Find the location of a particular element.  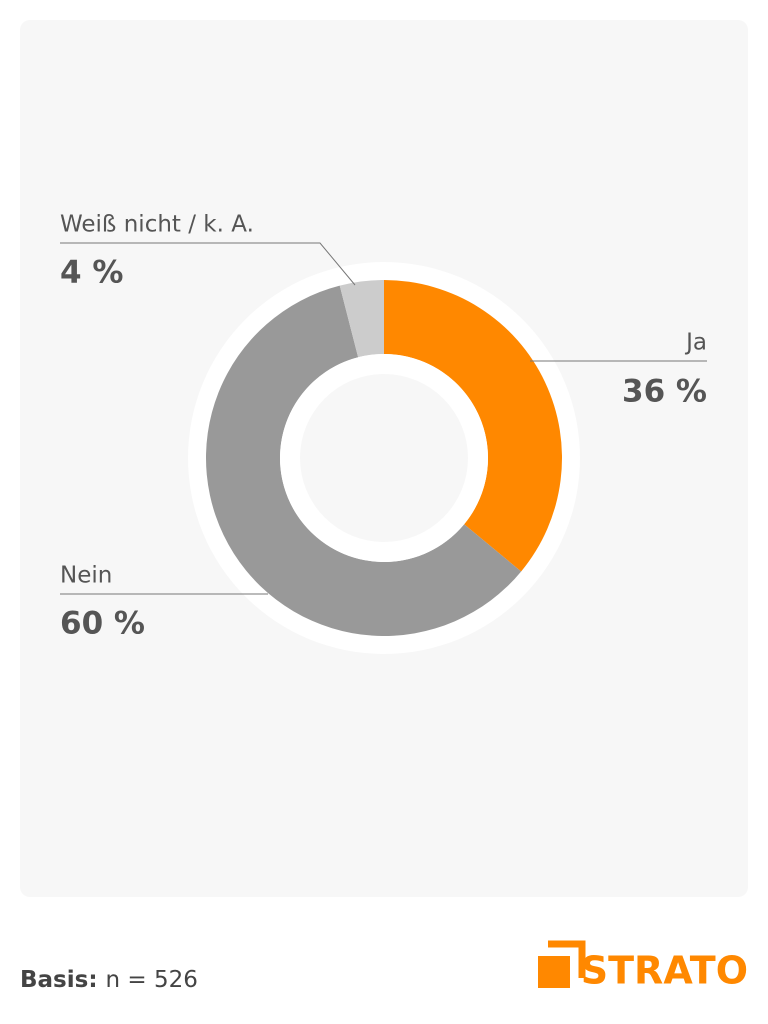

logo-corner is located at coordinates (567, 959).